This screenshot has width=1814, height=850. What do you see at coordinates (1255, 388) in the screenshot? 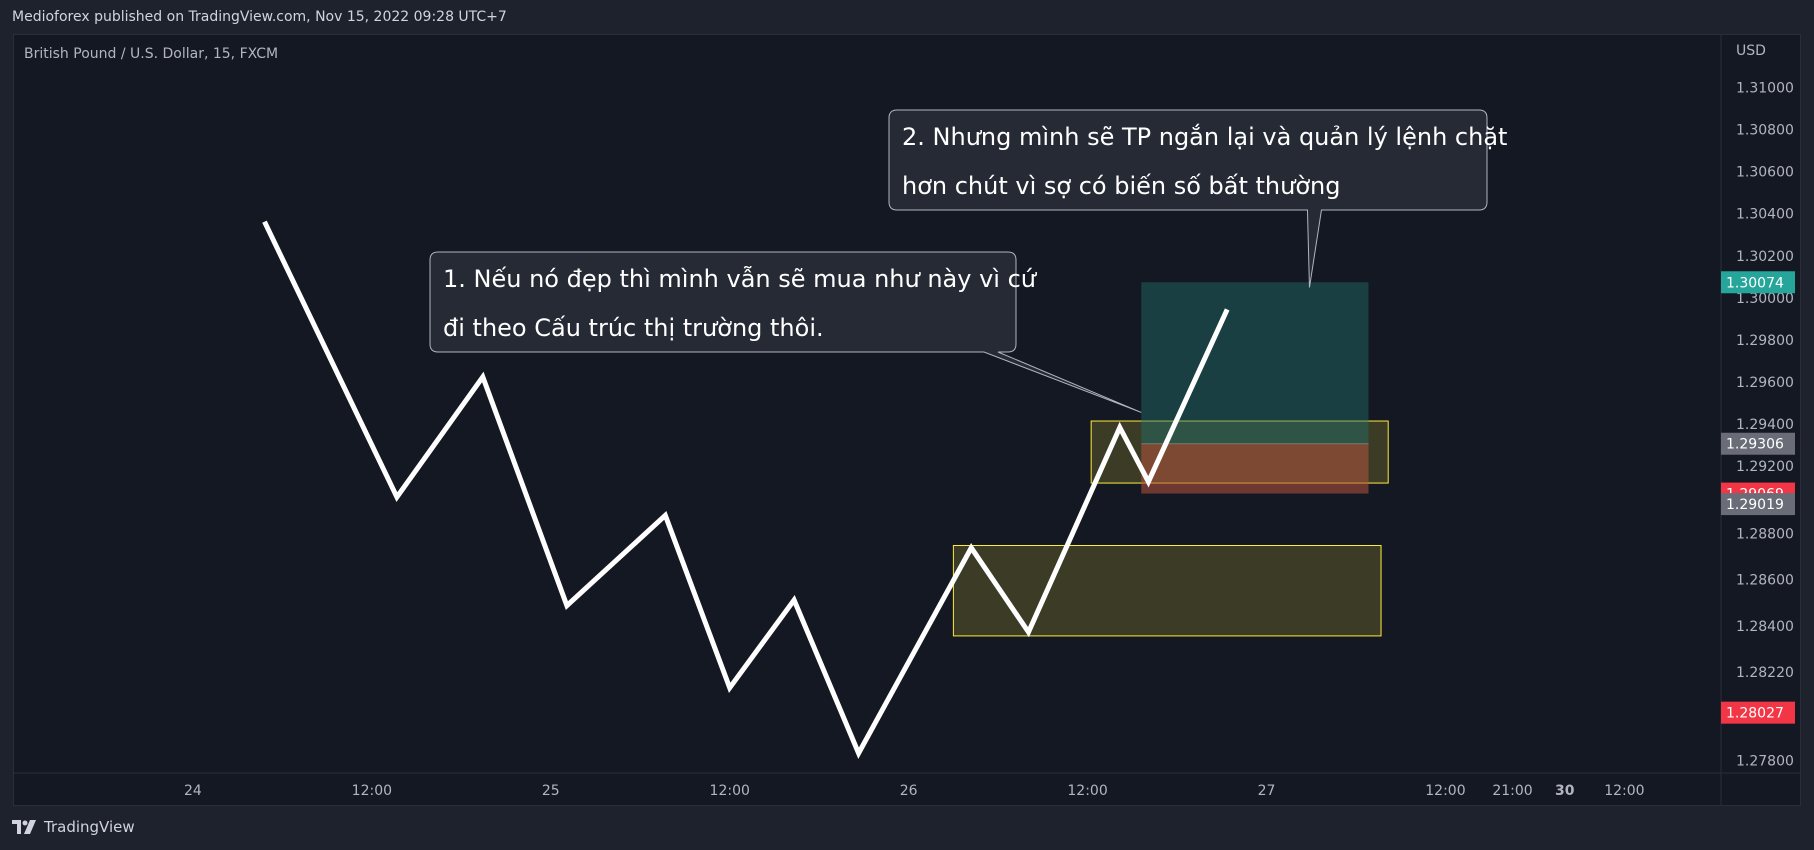
I see `position-layer` at bounding box center [1255, 388].